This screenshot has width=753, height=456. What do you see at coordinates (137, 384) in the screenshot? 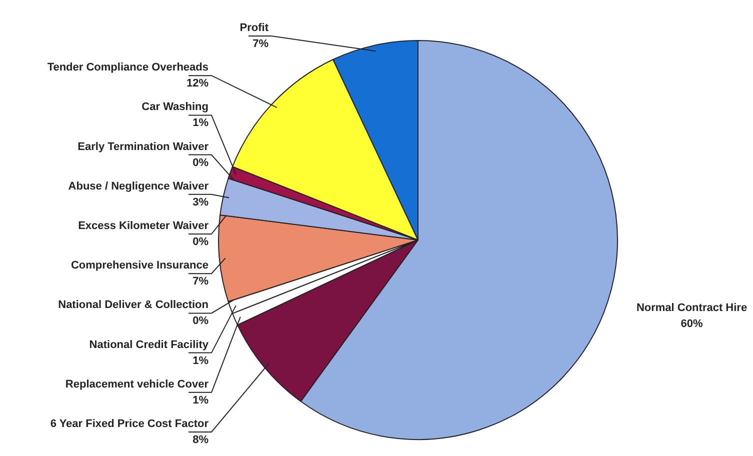
I see `slice-label: Replacement vehicle Cover` at bounding box center [137, 384].